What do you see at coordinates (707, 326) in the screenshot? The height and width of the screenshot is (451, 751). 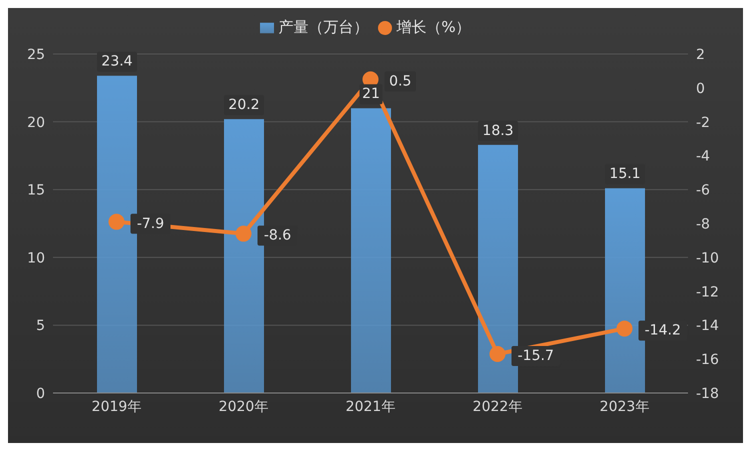 I see `y2-tick-label: -14` at bounding box center [707, 326].